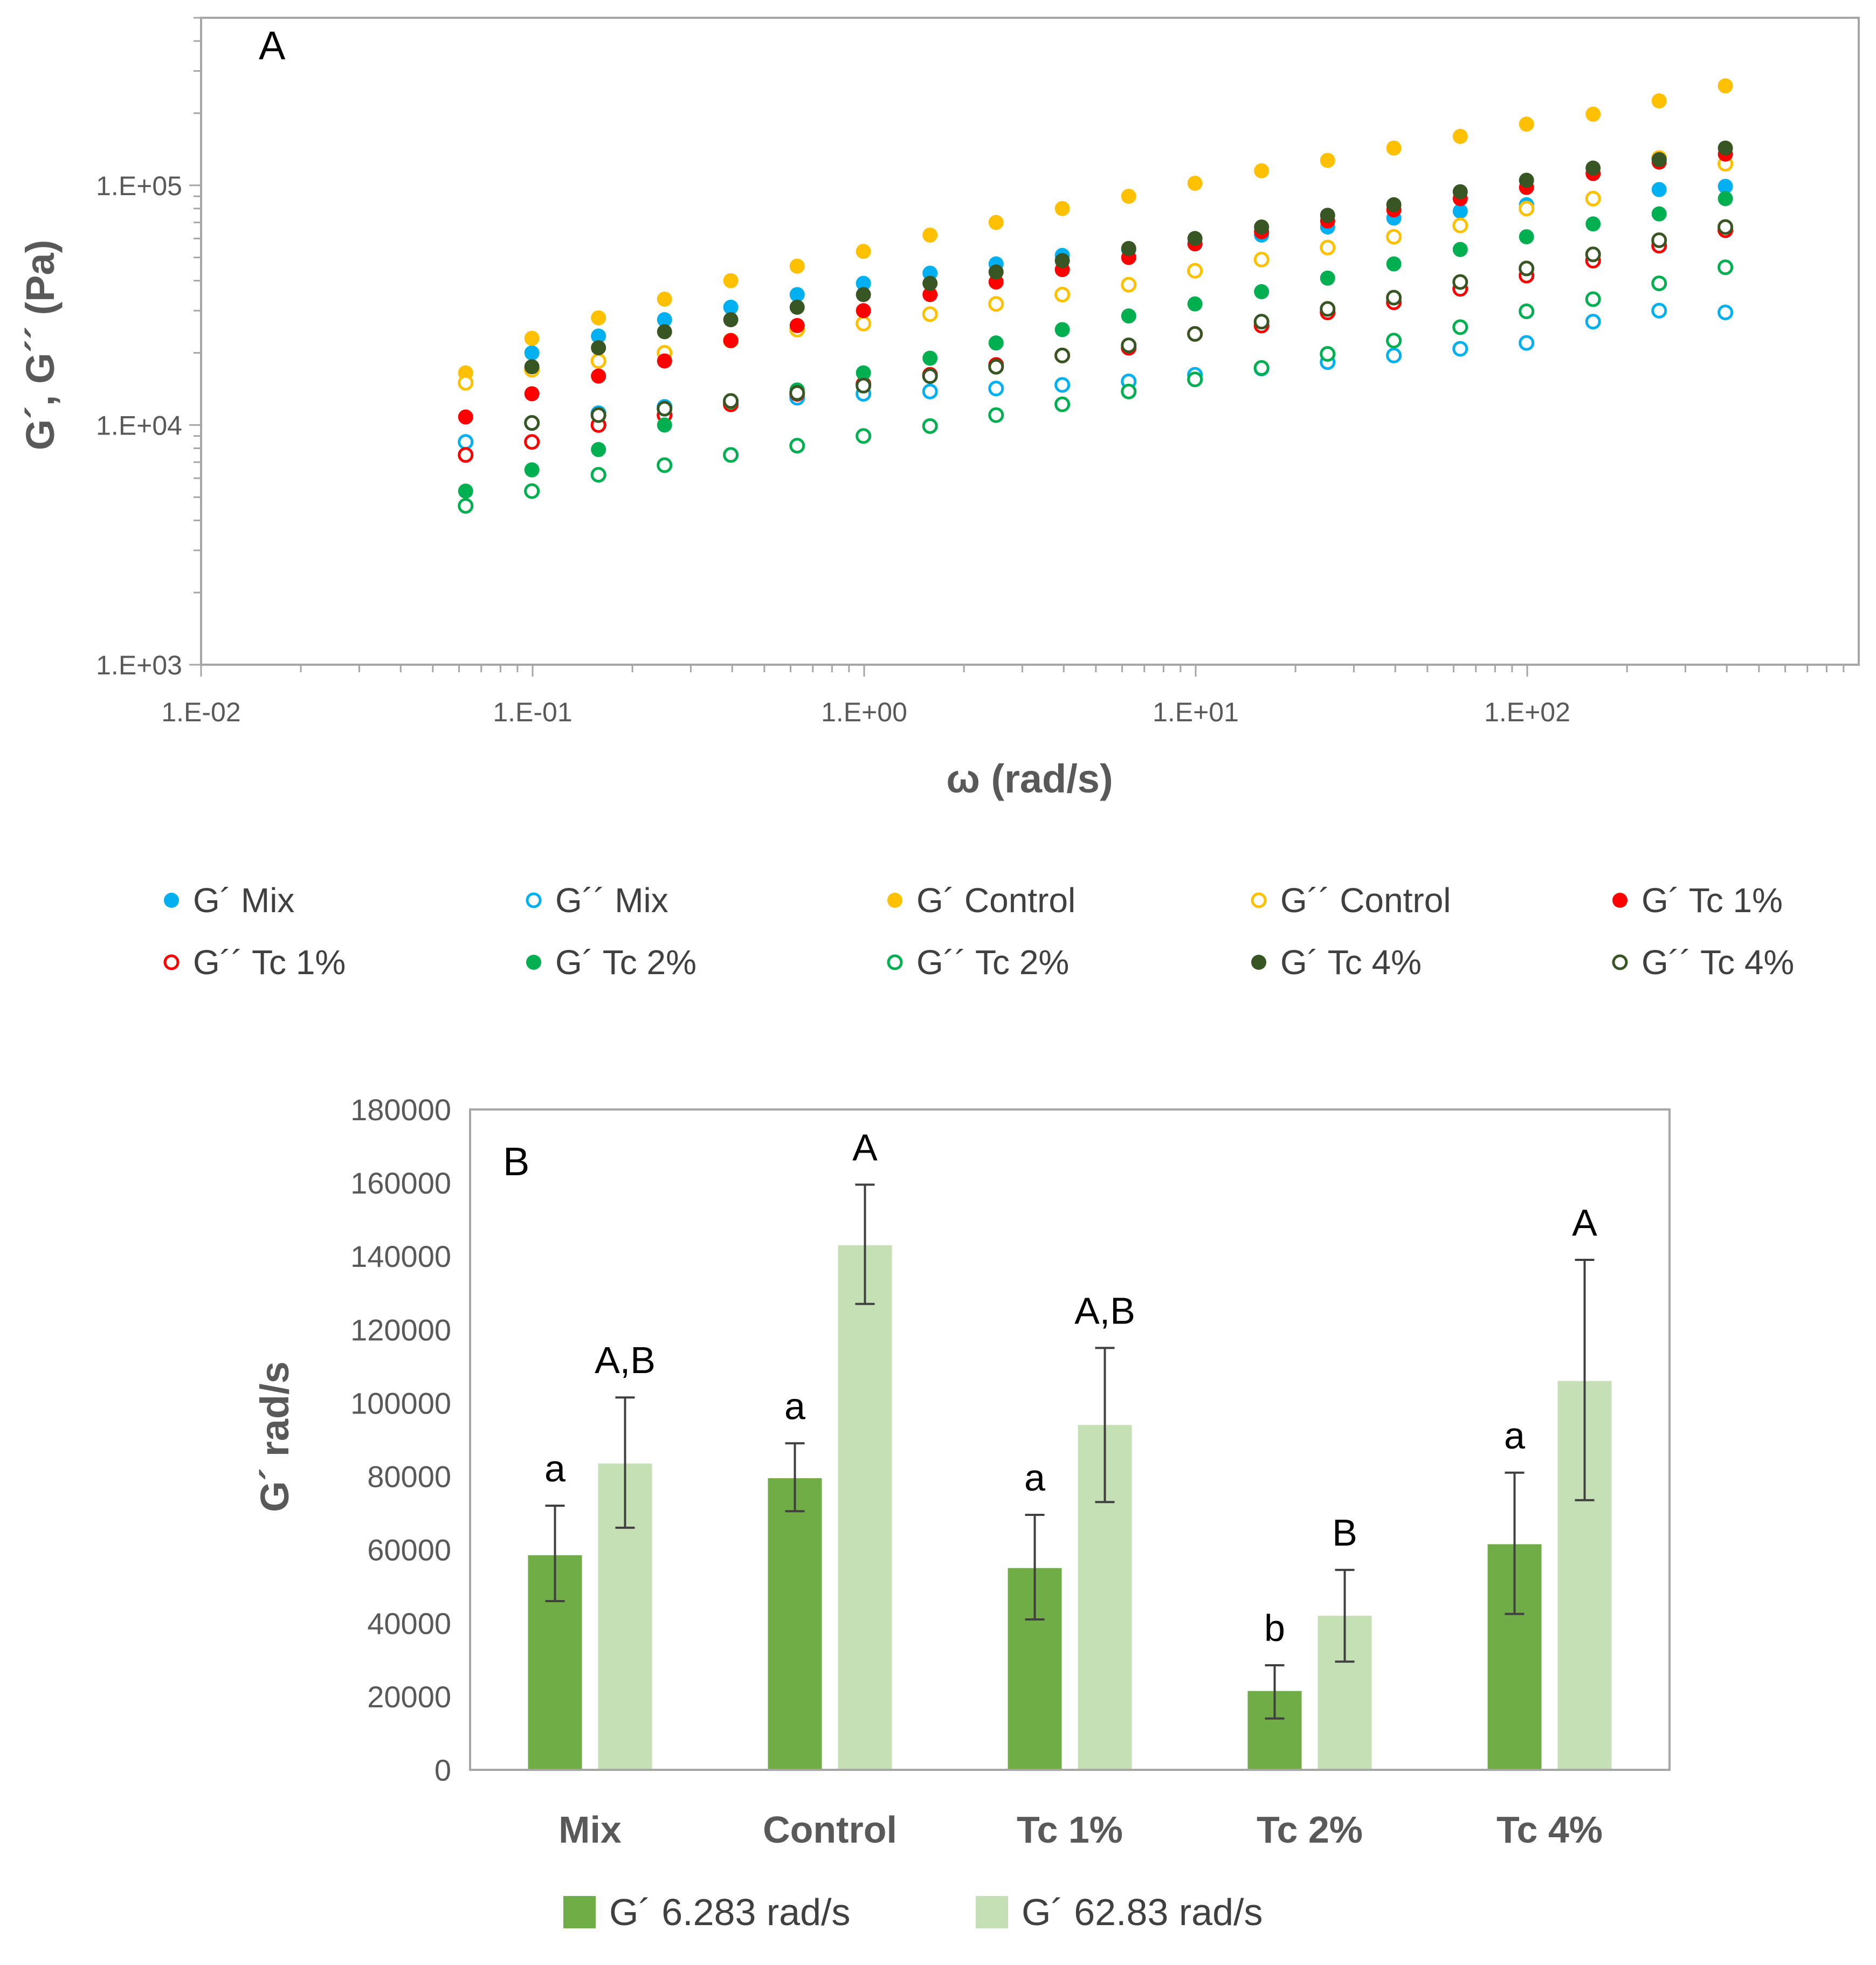 The height and width of the screenshot is (1965, 1876). What do you see at coordinates (1128, 257) in the screenshot?
I see `series-g-tc-4%` at bounding box center [1128, 257].